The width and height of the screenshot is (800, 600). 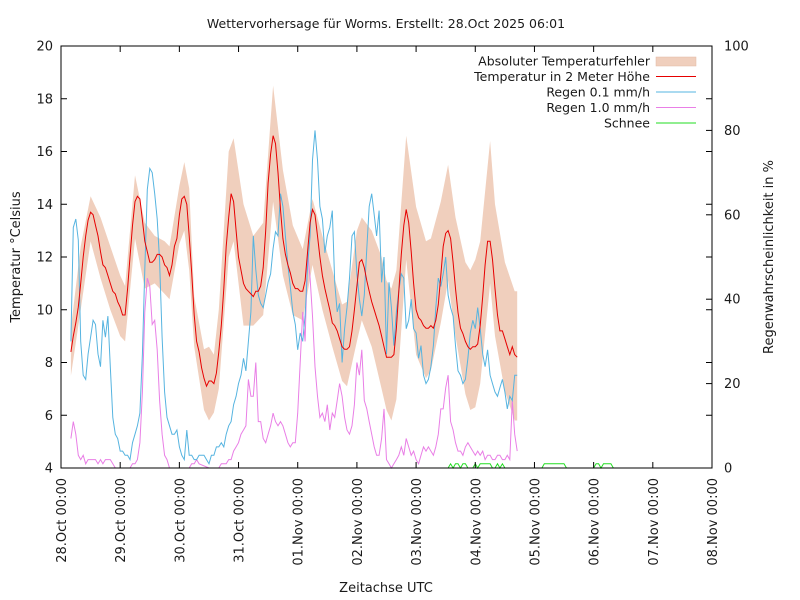 I want to click on y-tick-label: 8, so click(x=49, y=363).